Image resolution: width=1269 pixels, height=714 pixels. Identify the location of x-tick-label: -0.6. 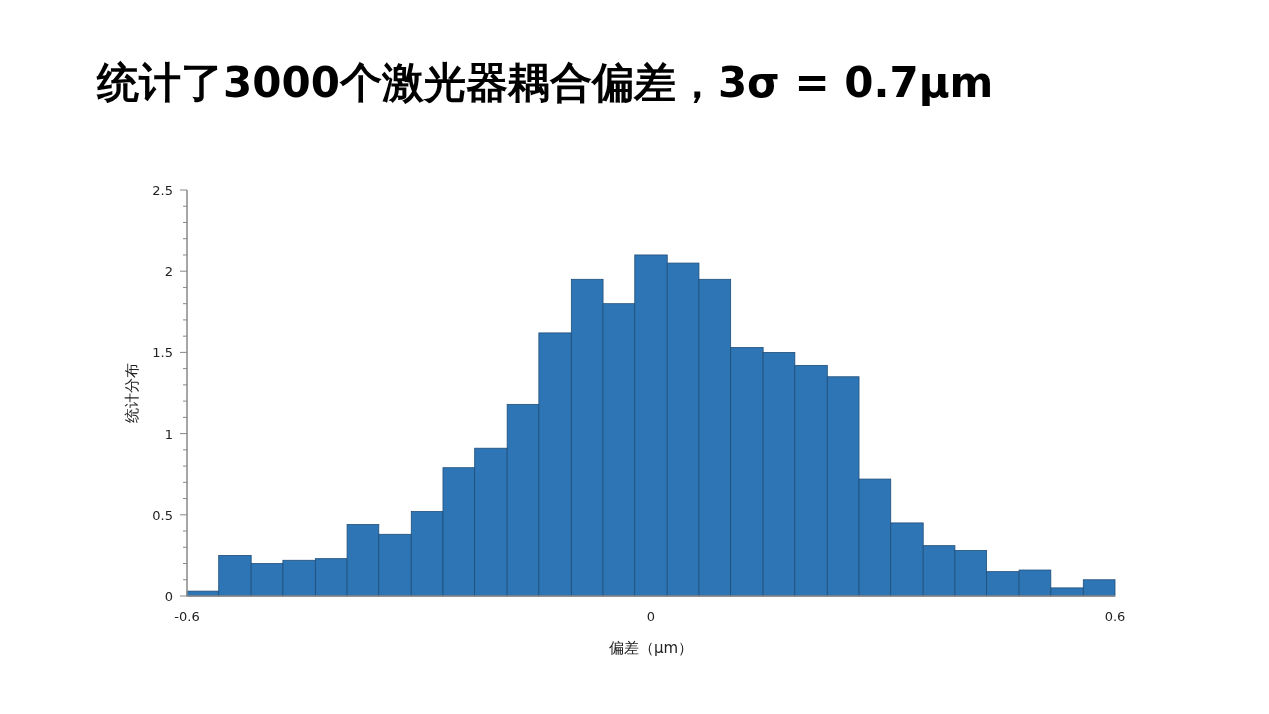
(187, 616).